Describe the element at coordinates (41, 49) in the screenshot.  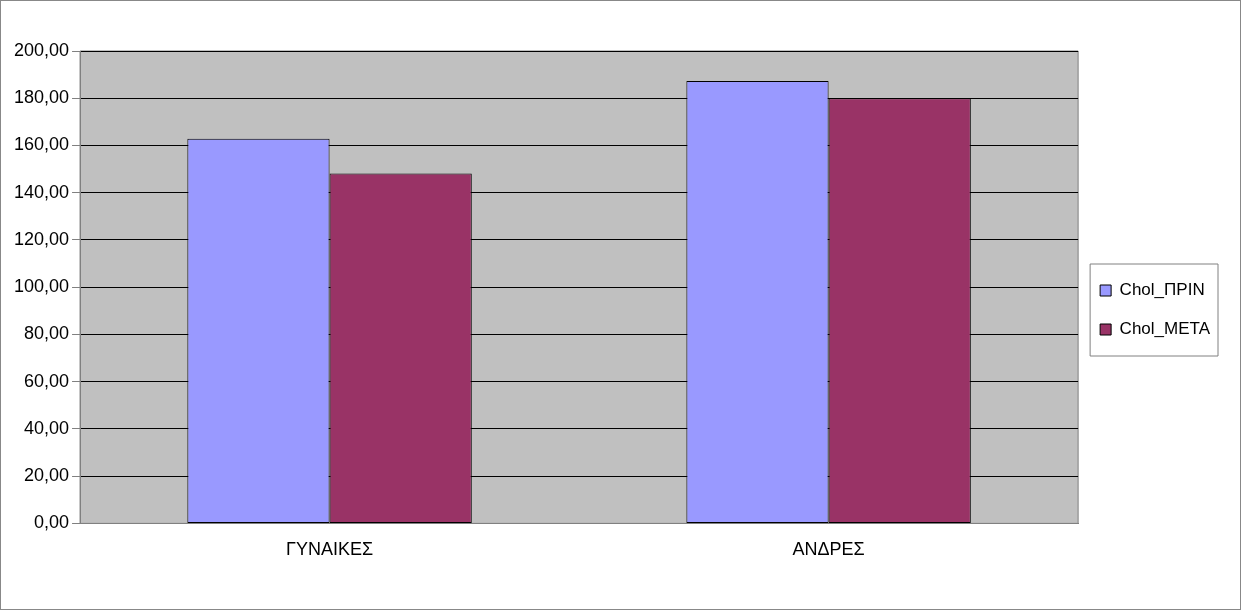
I see `y-tick-label: 200,00` at that location.